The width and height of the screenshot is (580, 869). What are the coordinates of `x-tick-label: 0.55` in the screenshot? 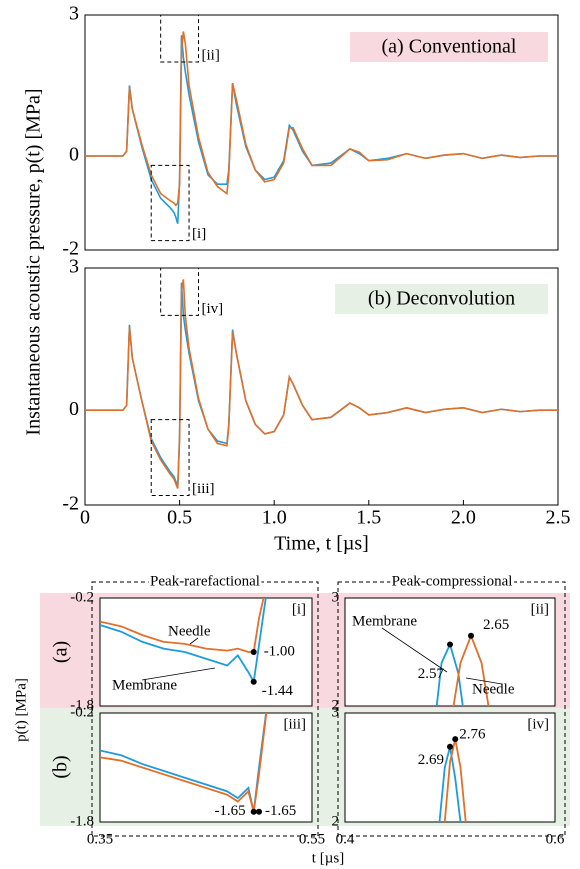 It's located at (312, 839).